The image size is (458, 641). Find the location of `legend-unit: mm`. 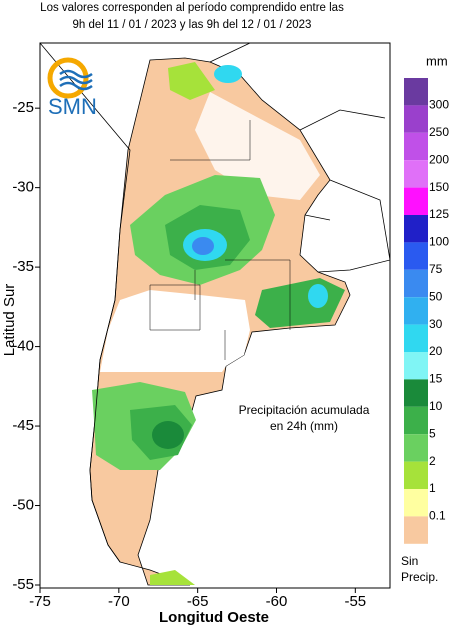

legend-unit: mm is located at coordinates (437, 60).